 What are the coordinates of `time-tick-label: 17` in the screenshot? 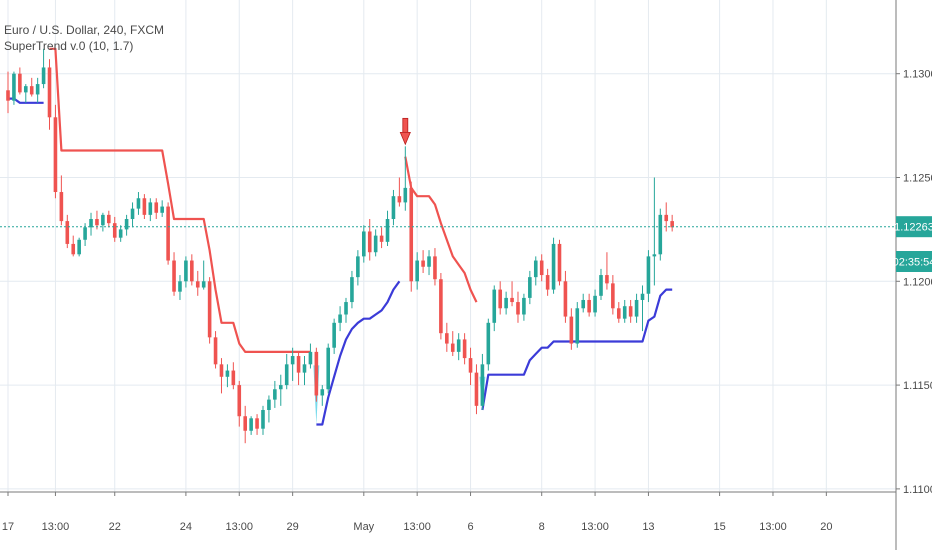 It's located at (8, 527).